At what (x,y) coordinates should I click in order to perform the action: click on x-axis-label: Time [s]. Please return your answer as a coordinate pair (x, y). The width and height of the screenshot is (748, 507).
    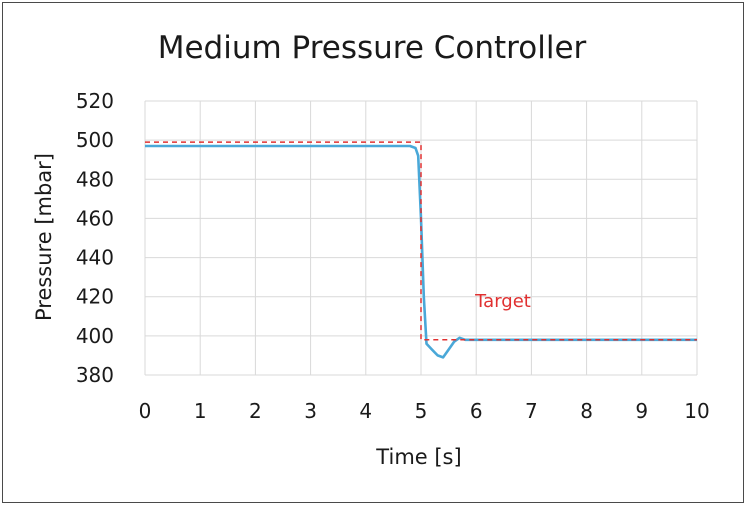
    Looking at the image, I should click on (418, 457).